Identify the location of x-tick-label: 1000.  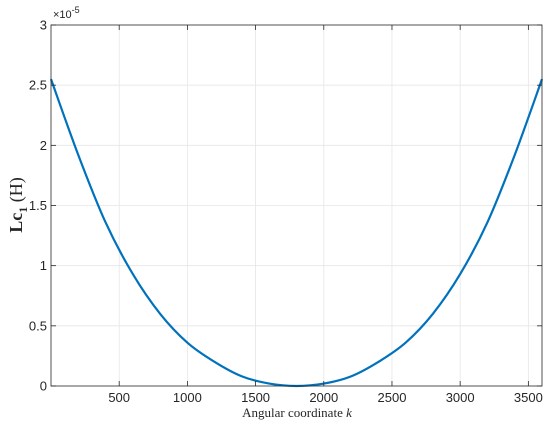
(187, 397).